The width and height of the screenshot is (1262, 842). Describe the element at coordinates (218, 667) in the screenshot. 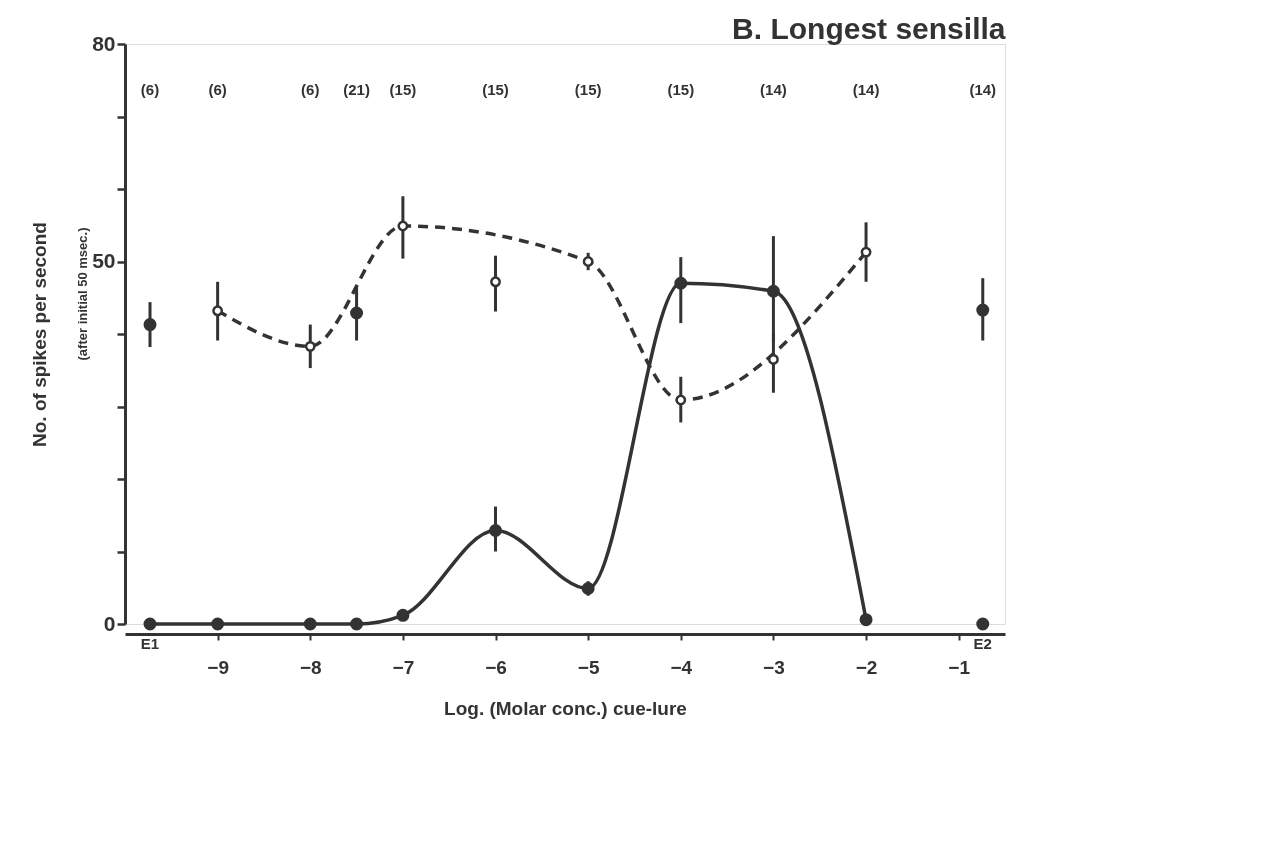

I see `x-tick-label: −9` at that location.